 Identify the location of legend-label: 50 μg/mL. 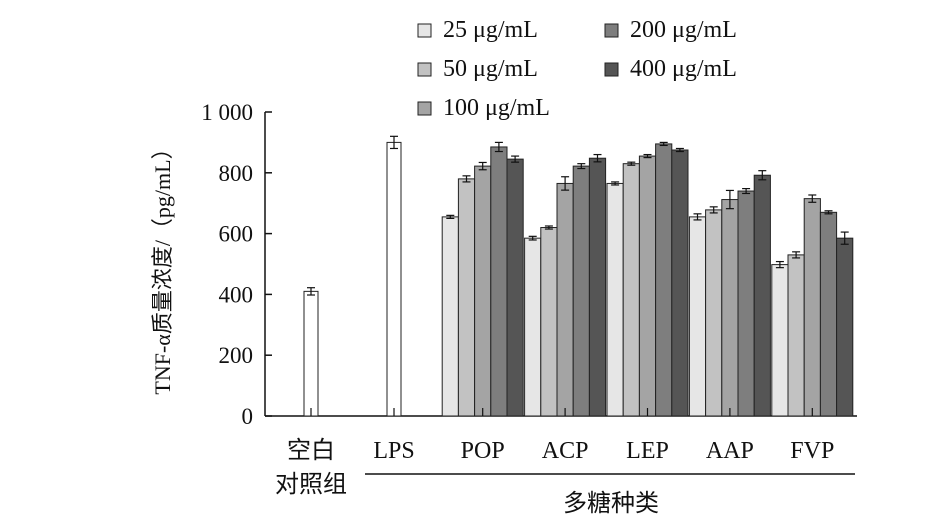
(490, 69).